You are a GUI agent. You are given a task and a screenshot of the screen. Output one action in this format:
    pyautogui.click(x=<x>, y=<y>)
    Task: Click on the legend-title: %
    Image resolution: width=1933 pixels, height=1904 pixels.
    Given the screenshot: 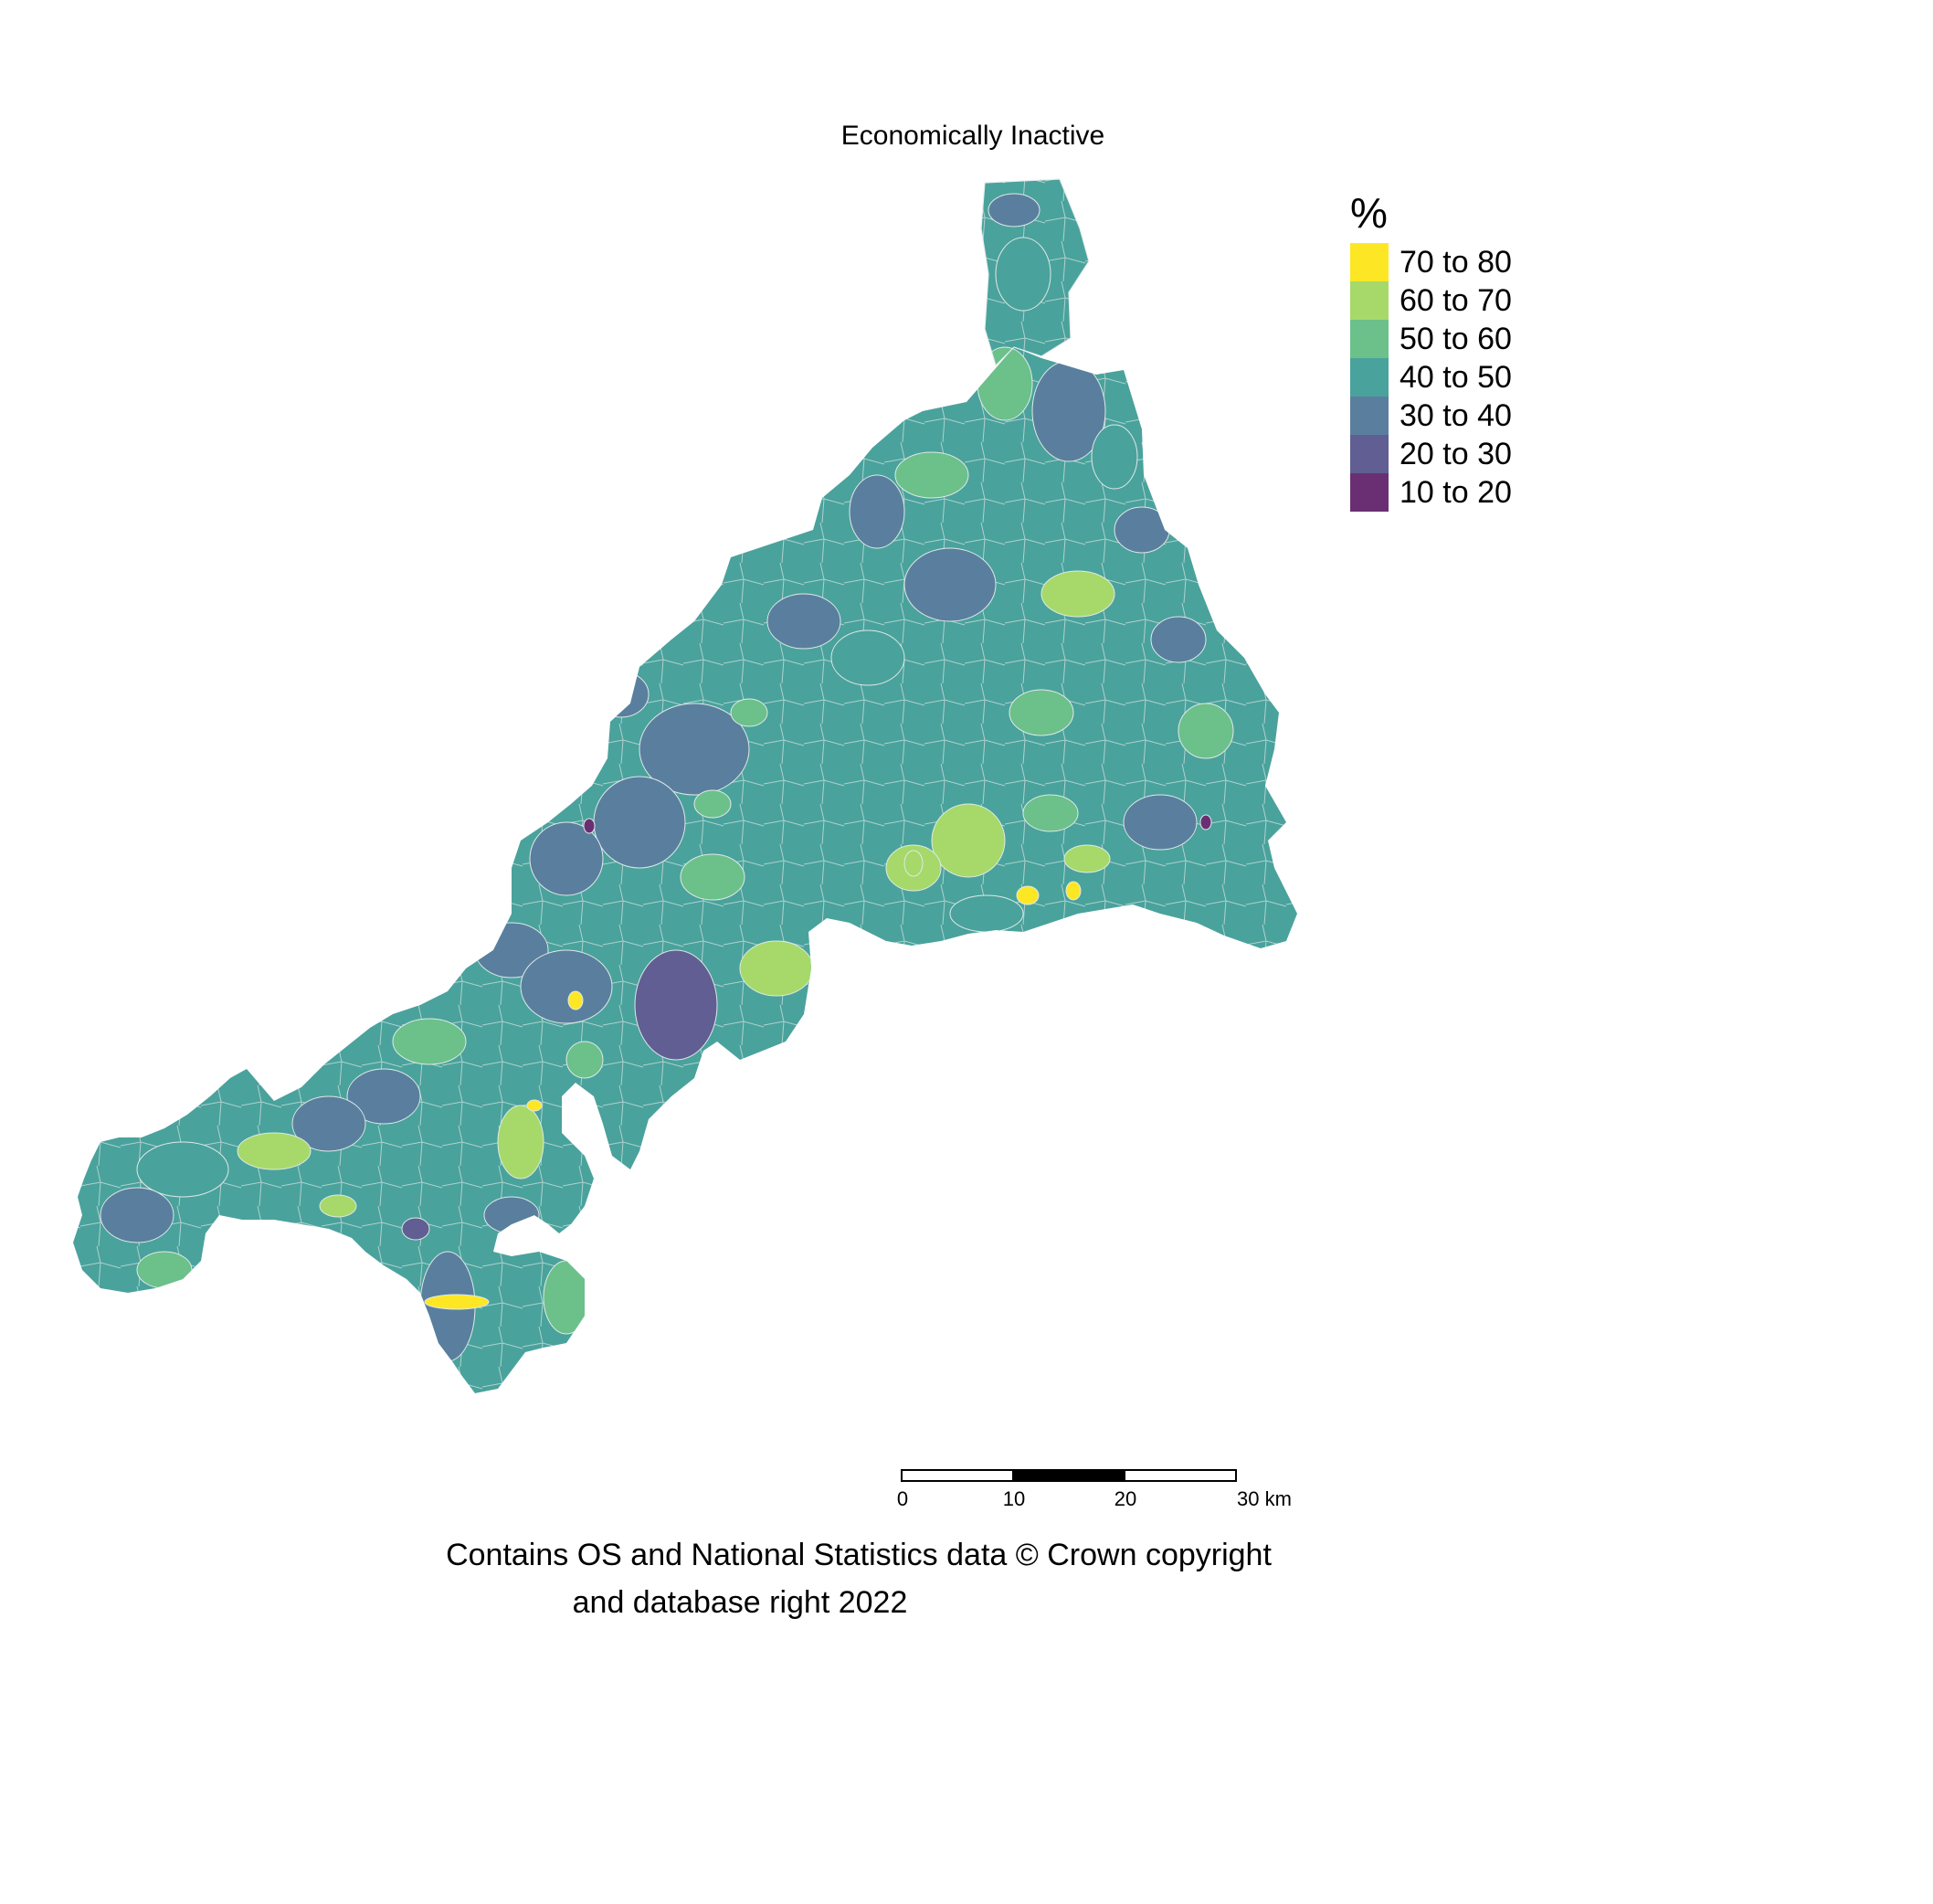 What is the action you would take?
    pyautogui.click(x=1369, y=213)
    